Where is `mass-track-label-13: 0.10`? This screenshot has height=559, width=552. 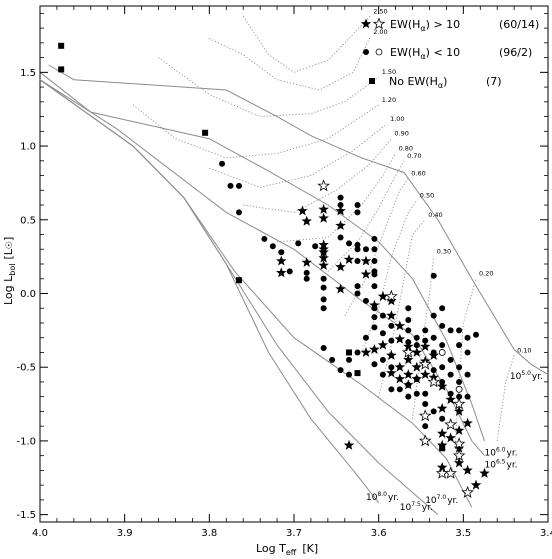
mass-track-label-13: 0.10 is located at coordinates (524, 350).